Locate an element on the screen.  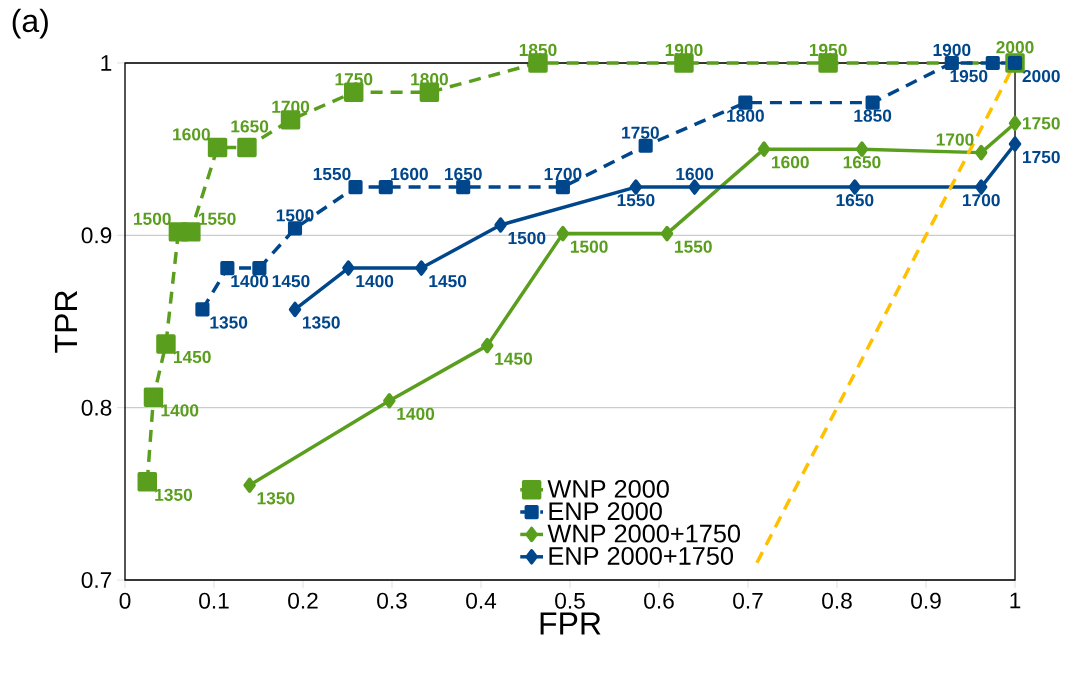
annotation: 1900 is located at coordinates (952, 50).